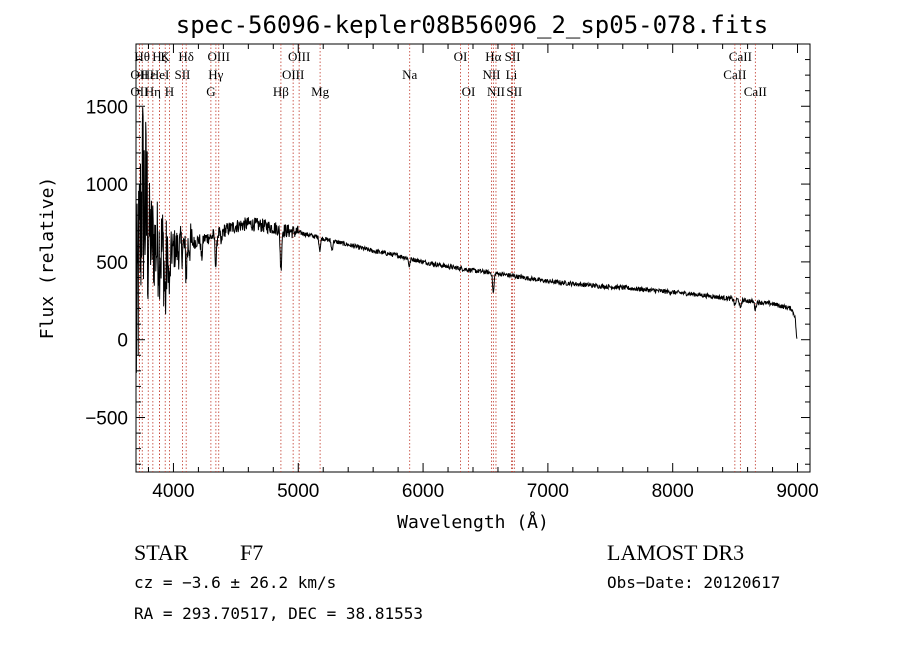 The image size is (900, 649). What do you see at coordinates (512, 74) in the screenshot?
I see `spectral-line-label: Li` at bounding box center [512, 74].